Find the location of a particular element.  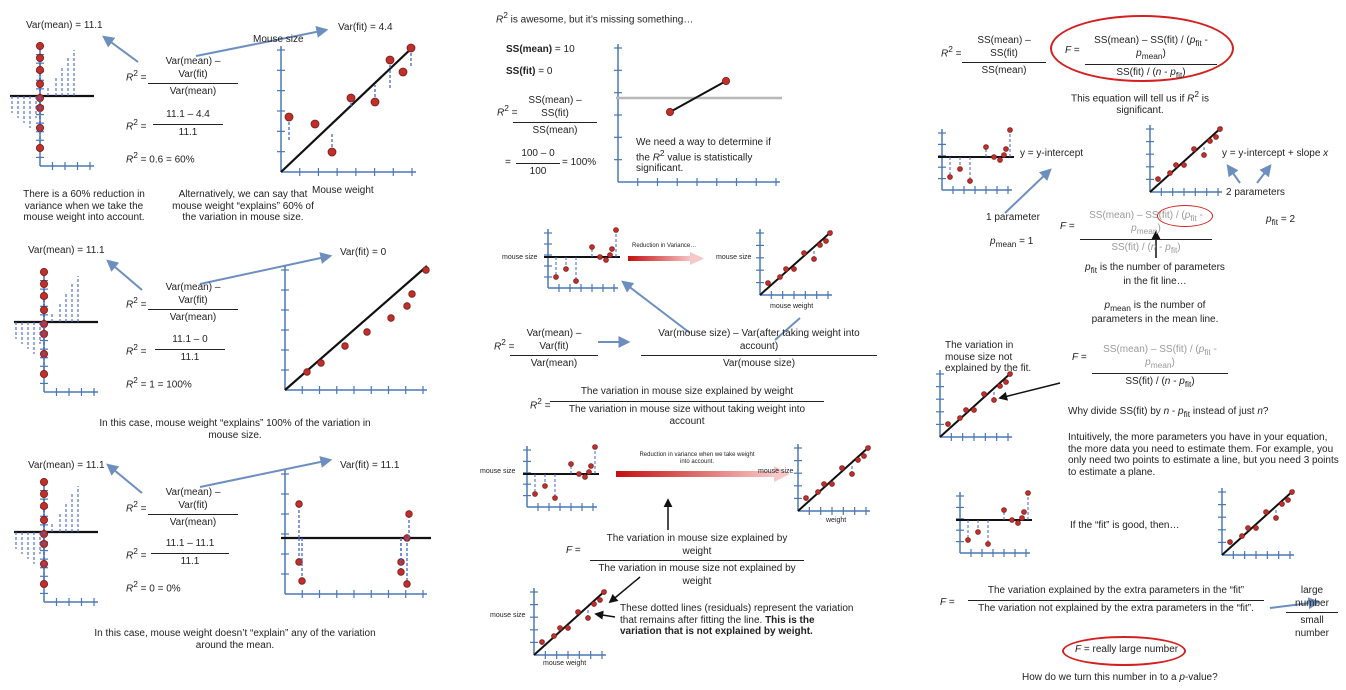

flat-fit-plot is located at coordinates (356, 534).